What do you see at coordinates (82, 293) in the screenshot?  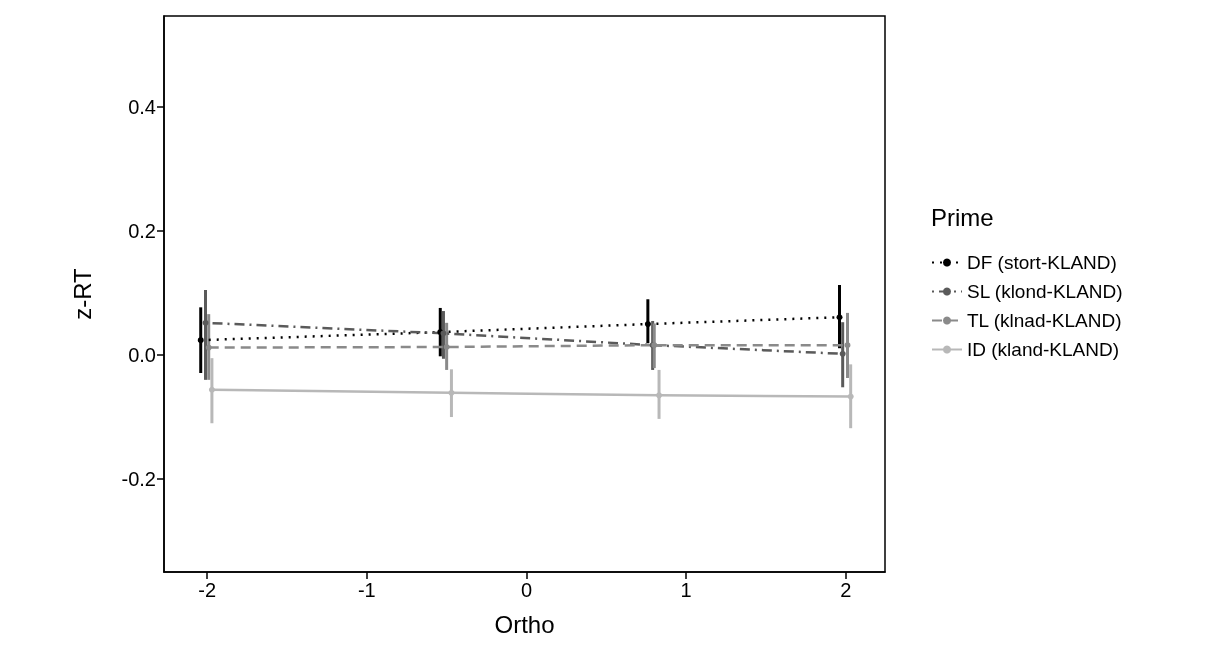 I see `y-axis-title: z-RT` at bounding box center [82, 293].